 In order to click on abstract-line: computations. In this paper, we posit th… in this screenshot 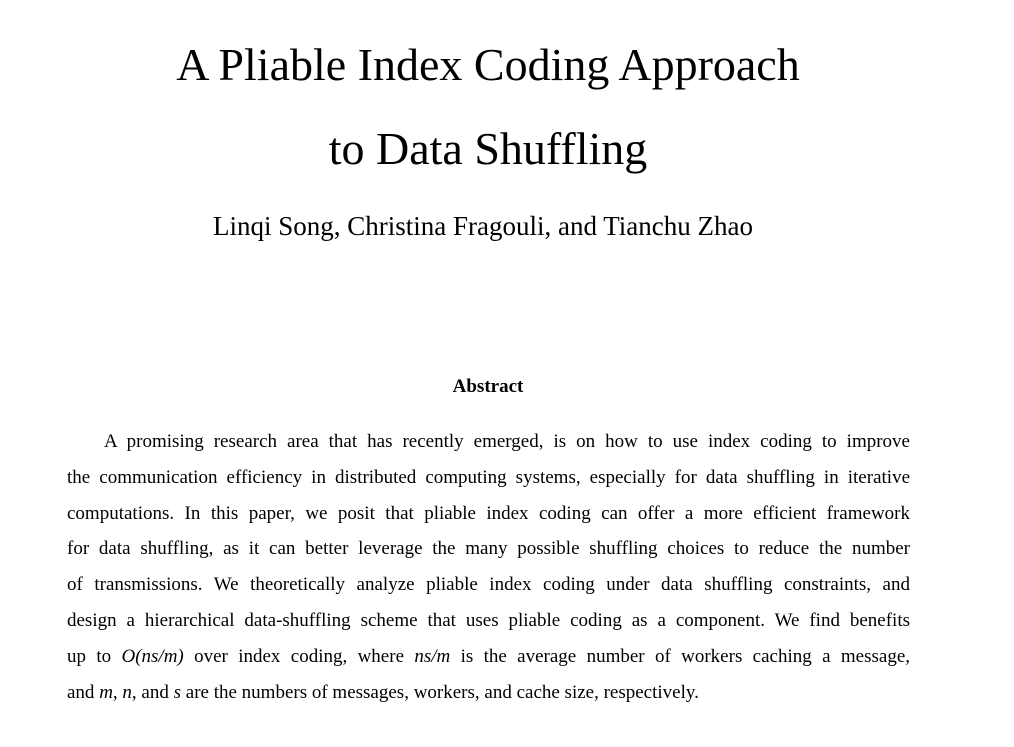, I will do `click(488, 513)`.